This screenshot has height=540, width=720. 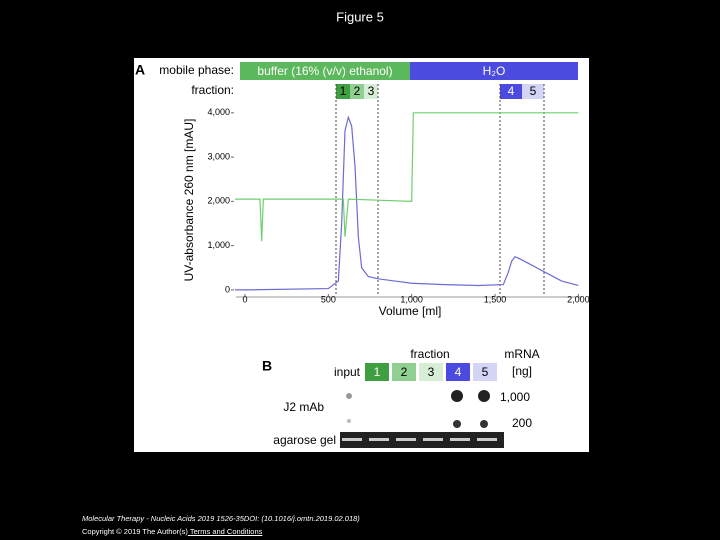 I want to click on mrna-header: [ng], so click(x=522, y=371).